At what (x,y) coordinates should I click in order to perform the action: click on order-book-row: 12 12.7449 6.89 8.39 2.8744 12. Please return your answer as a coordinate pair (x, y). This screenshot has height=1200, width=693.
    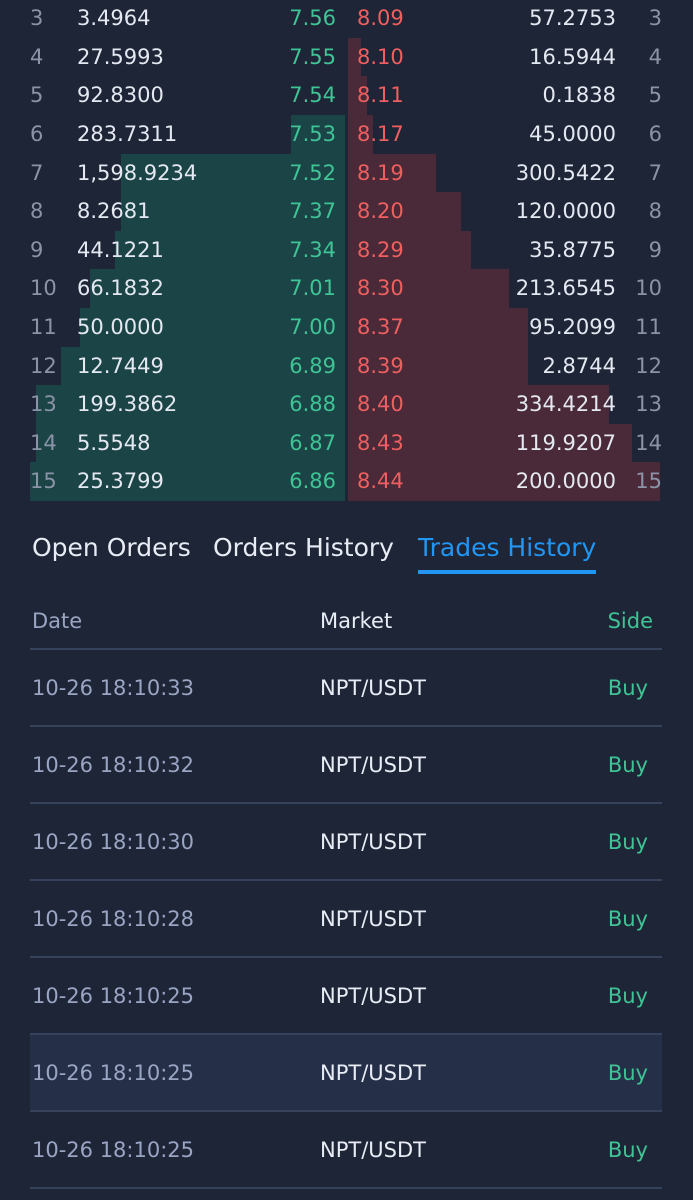
    Looking at the image, I should click on (346, 366).